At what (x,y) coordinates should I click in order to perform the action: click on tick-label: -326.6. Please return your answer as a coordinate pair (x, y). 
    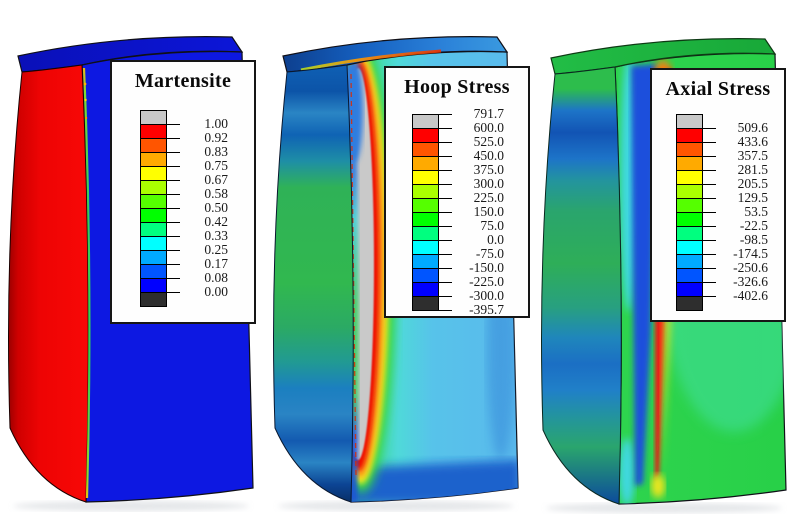
    Looking at the image, I should click on (750, 281).